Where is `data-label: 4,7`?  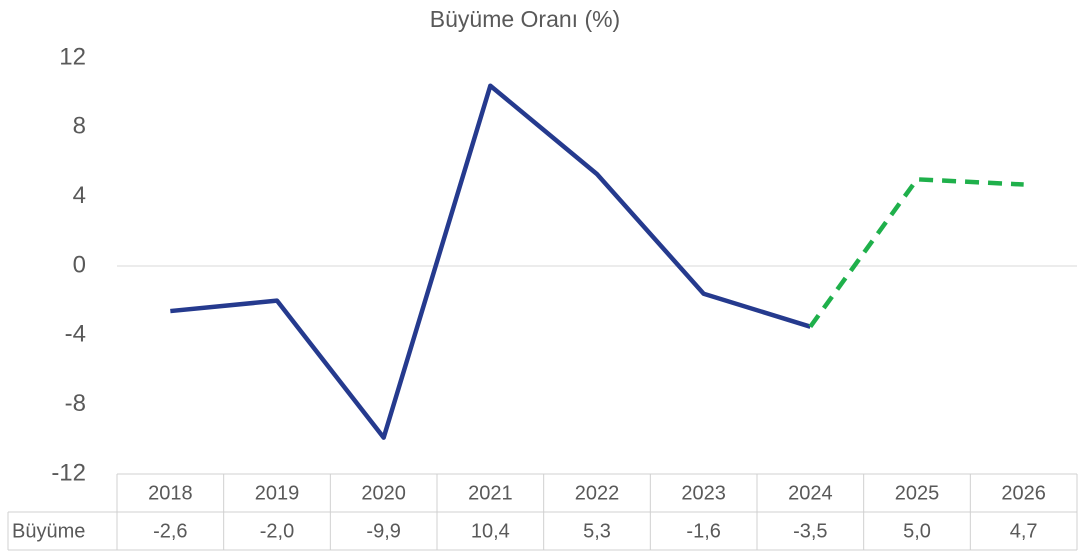
data-label: 4,7 is located at coordinates (1024, 531).